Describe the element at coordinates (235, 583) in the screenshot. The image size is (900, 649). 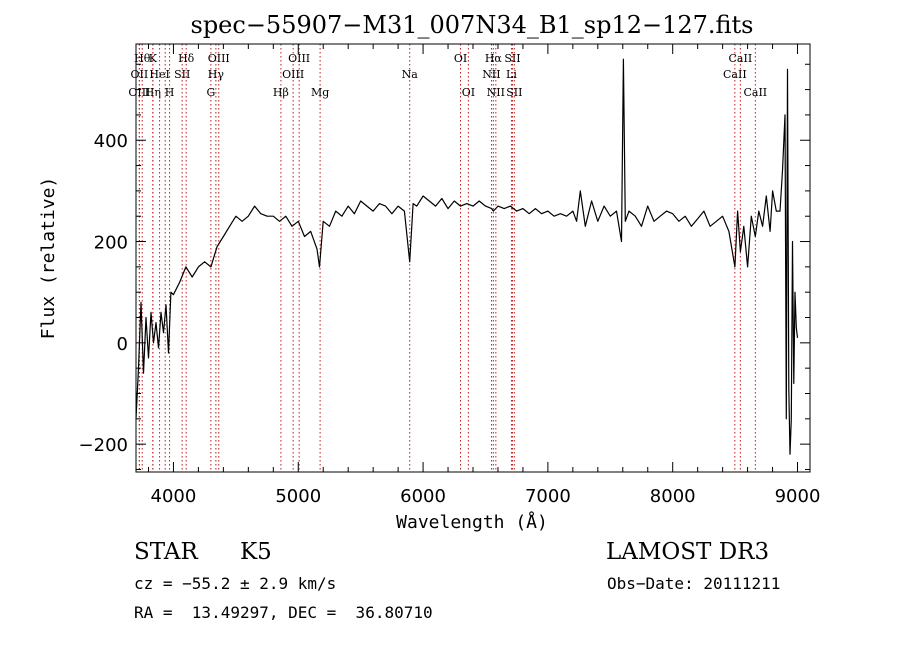
I see `redshift-value: cz = −55.2 ± 2.9 km/s` at that location.